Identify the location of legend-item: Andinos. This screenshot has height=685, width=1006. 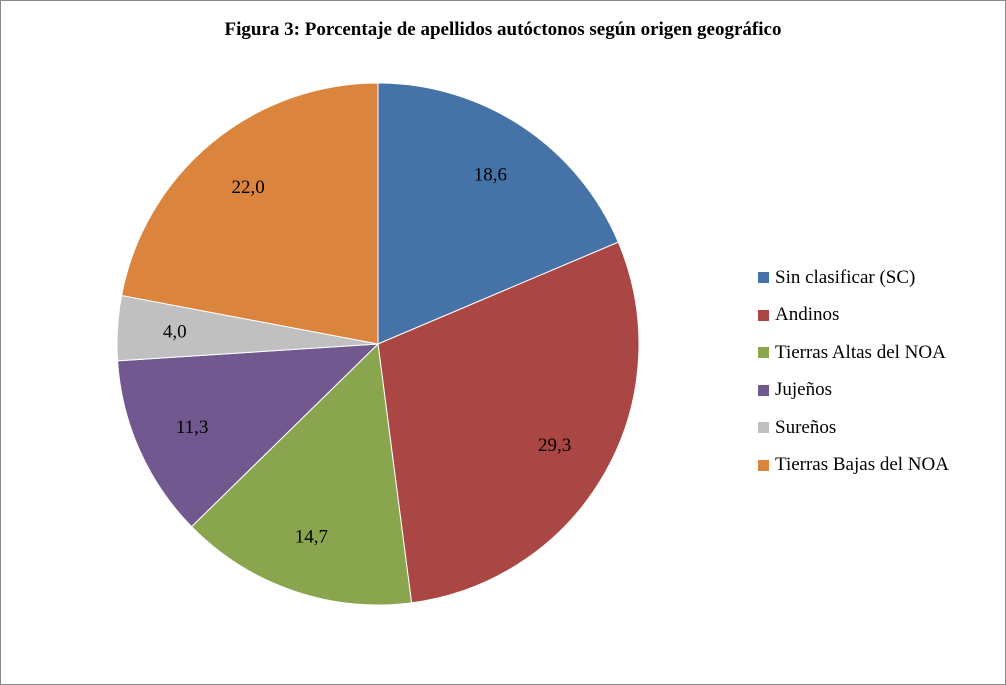
(853, 316).